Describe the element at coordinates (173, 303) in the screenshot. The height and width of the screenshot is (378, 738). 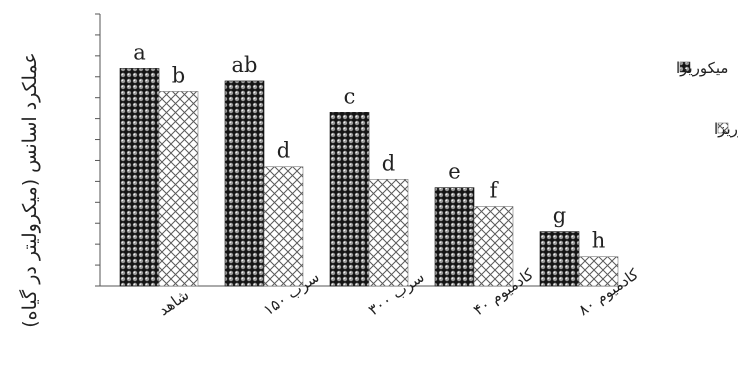
I see `x-tick-label-0: شاهد` at that location.